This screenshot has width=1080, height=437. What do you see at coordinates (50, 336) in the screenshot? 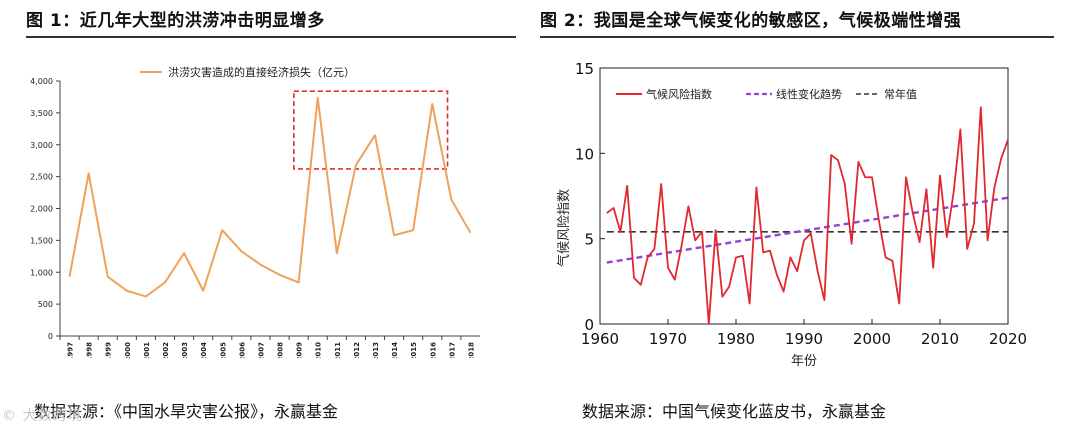
I see `flood-loss-ytick-label: 0` at bounding box center [50, 336].